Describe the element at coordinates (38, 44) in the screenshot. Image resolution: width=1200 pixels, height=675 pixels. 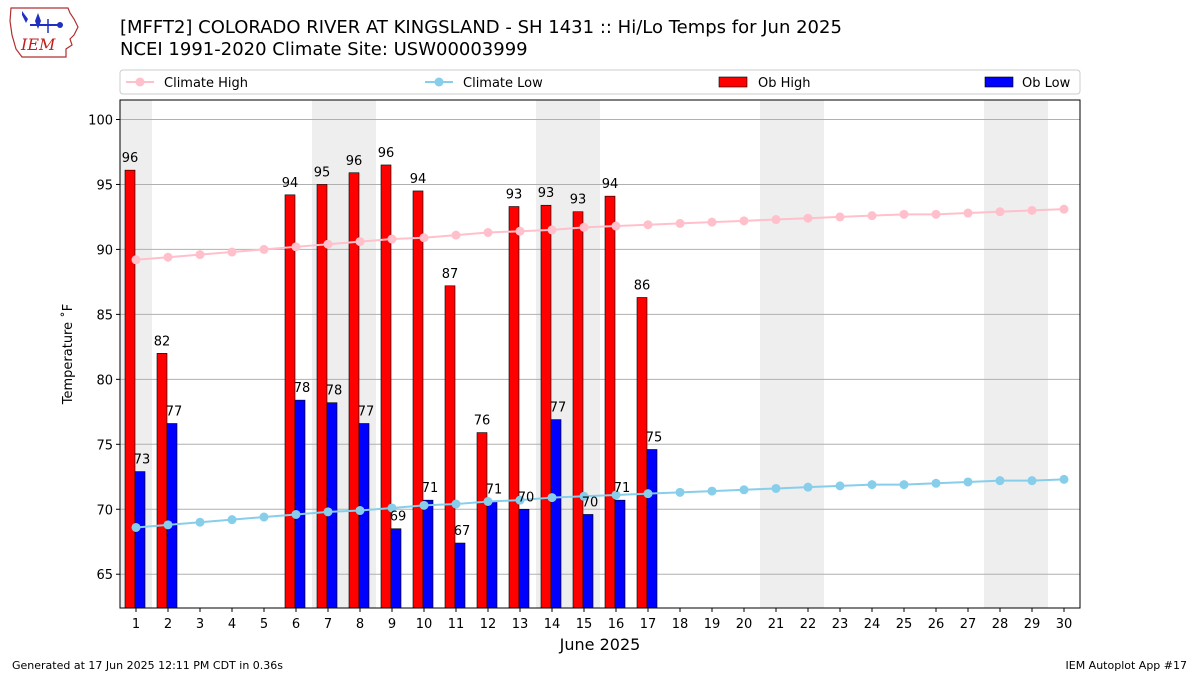
I see `logo-text: IEM` at that location.